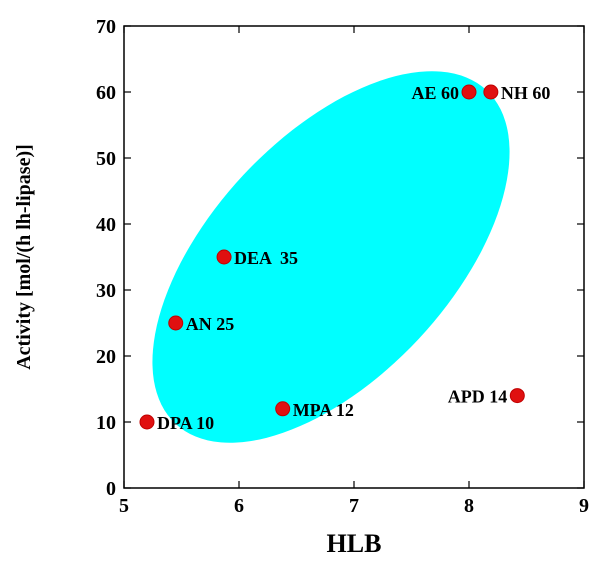  I want to click on y-tick-label: 50, so click(106, 159).